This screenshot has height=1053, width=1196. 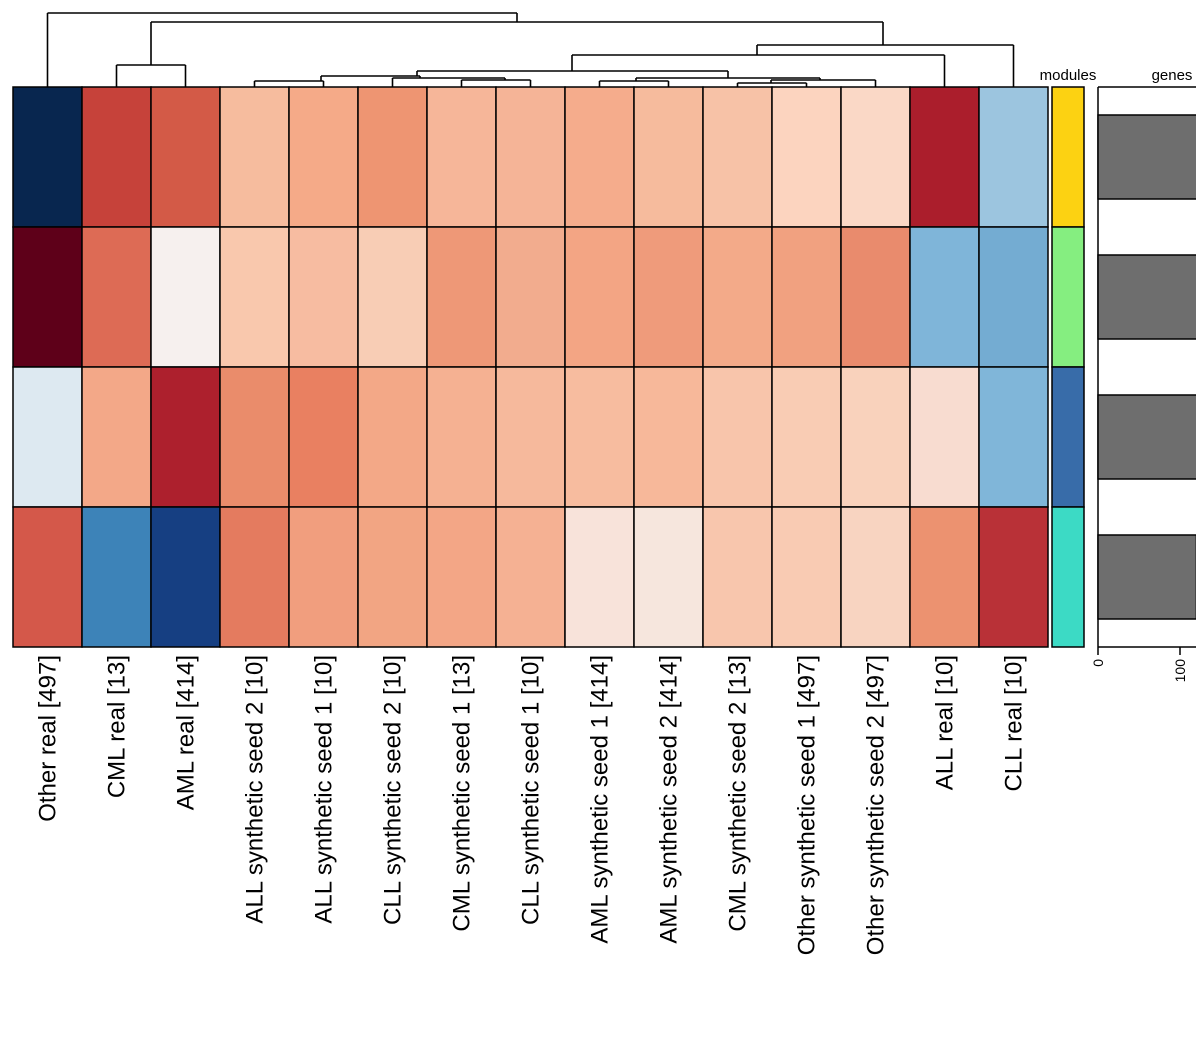 I want to click on genes-tick-label: 0, so click(x=1098, y=663).